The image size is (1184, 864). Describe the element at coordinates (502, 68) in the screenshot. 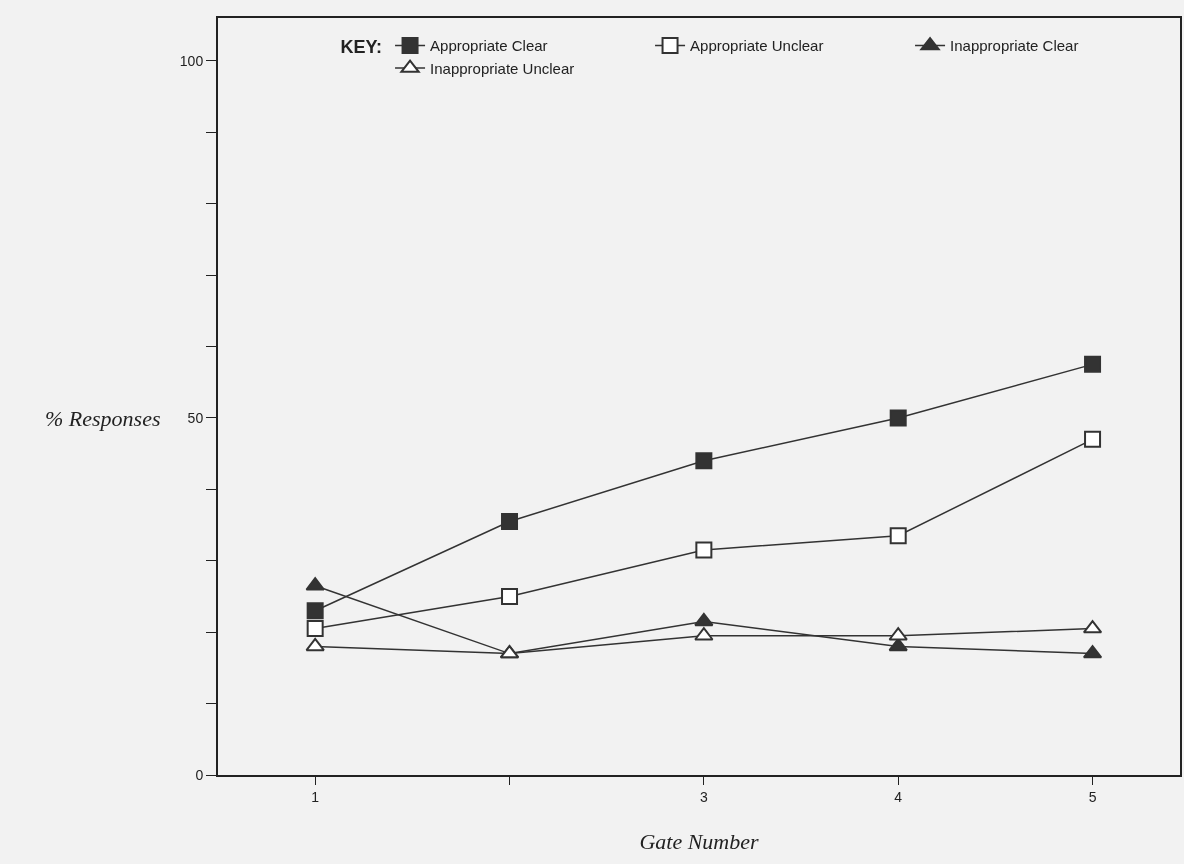

I see `legend-label: Inappropriate Unclear` at that location.